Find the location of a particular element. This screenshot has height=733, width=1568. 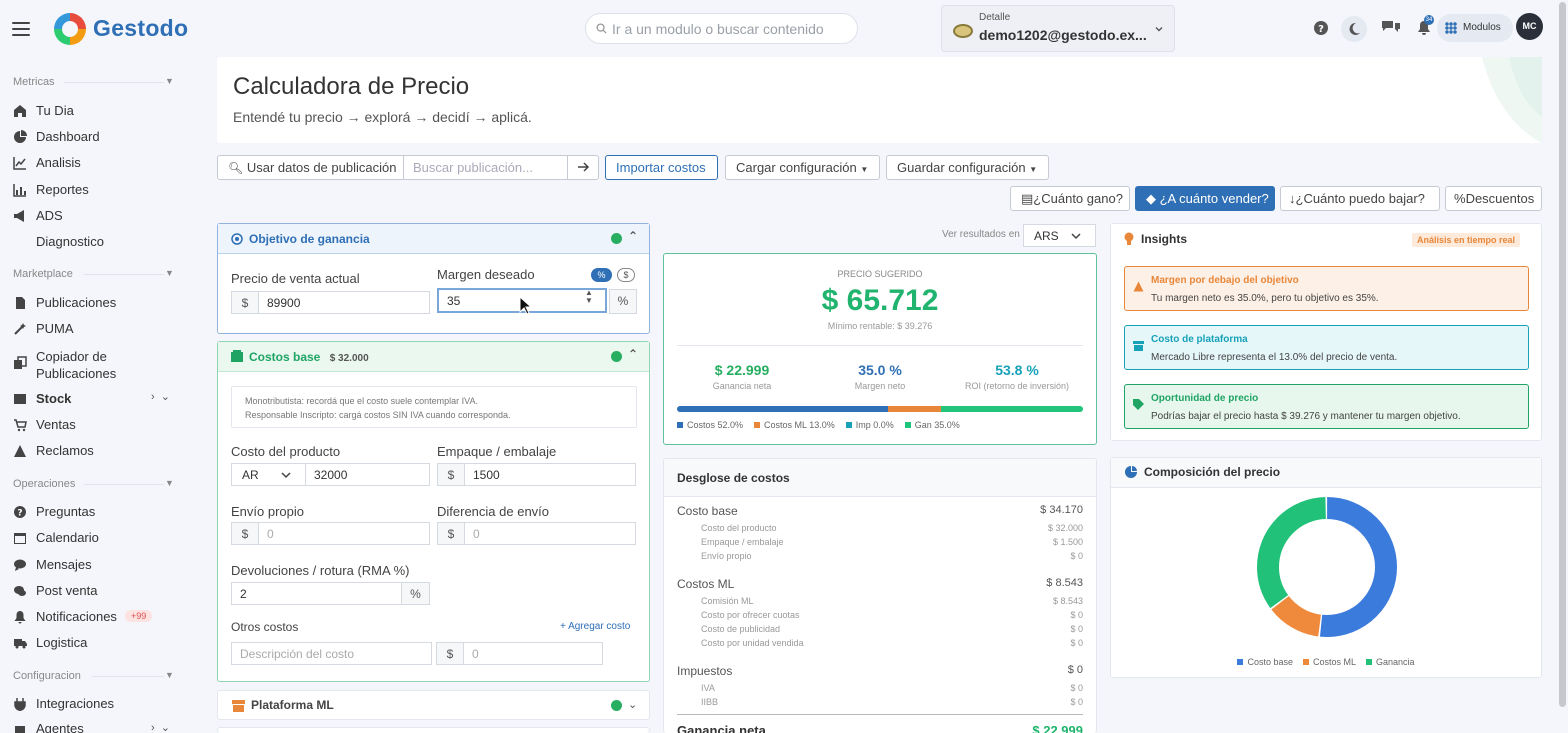

import-costs-button: Importar costos is located at coordinates (661, 167).